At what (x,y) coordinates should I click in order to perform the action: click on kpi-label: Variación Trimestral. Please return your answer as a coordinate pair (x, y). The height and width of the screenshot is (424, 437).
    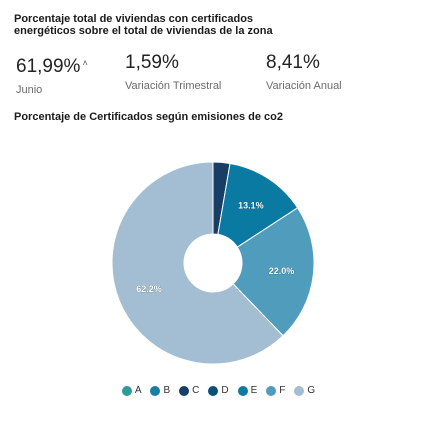
    Looking at the image, I should click on (173, 86).